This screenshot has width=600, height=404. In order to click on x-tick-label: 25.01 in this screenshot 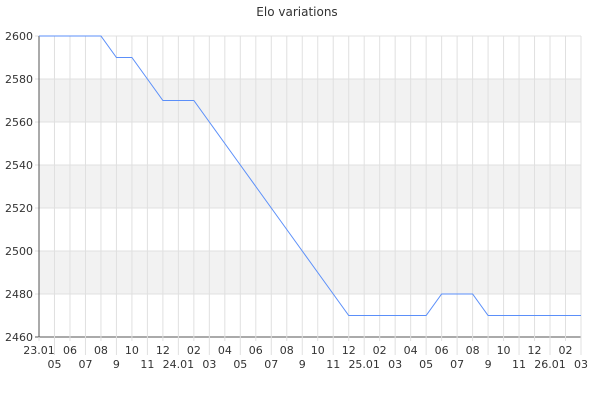, I will do `click(364, 364)`.